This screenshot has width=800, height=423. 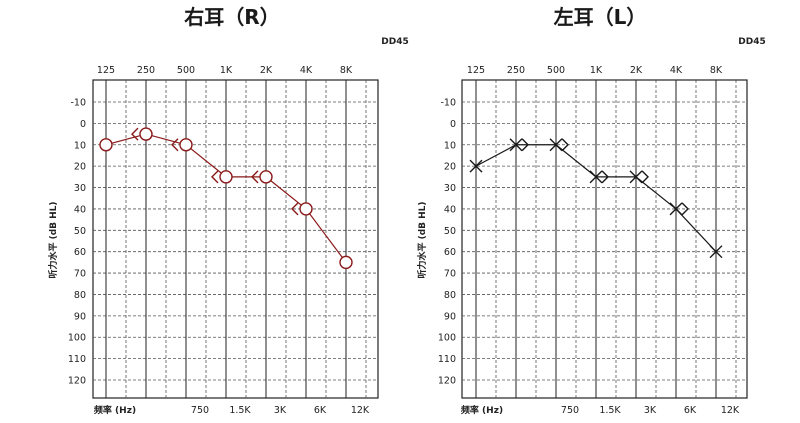 I want to click on left-ear-y-tick-label: 60, so click(x=450, y=252).